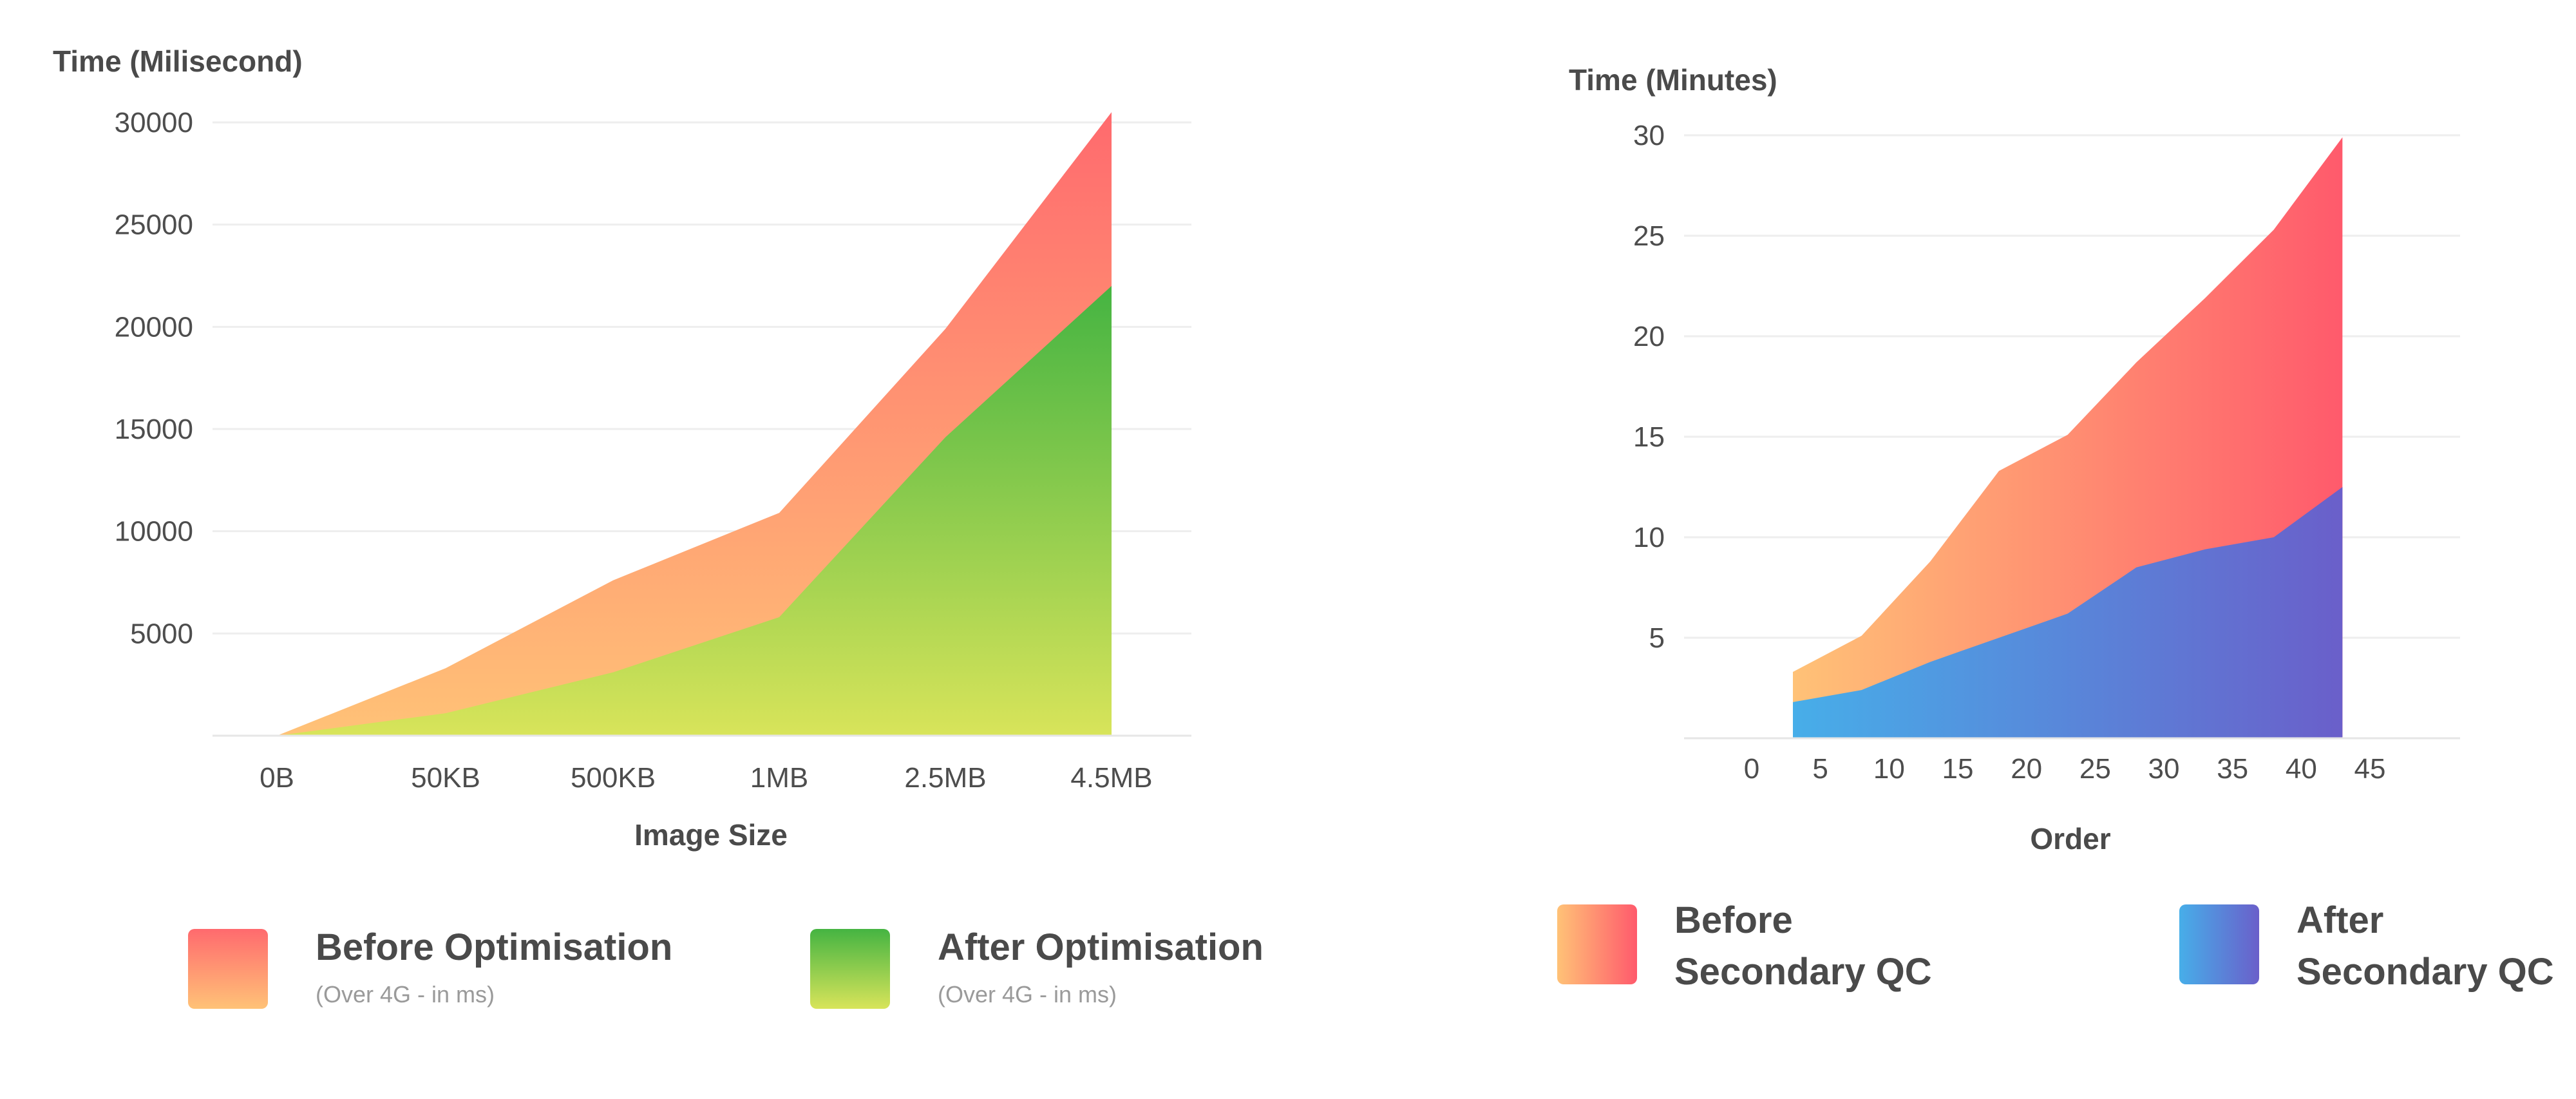 Image resolution: width=2576 pixels, height=1099 pixels. I want to click on x-tick-label: 500KB, so click(613, 778).